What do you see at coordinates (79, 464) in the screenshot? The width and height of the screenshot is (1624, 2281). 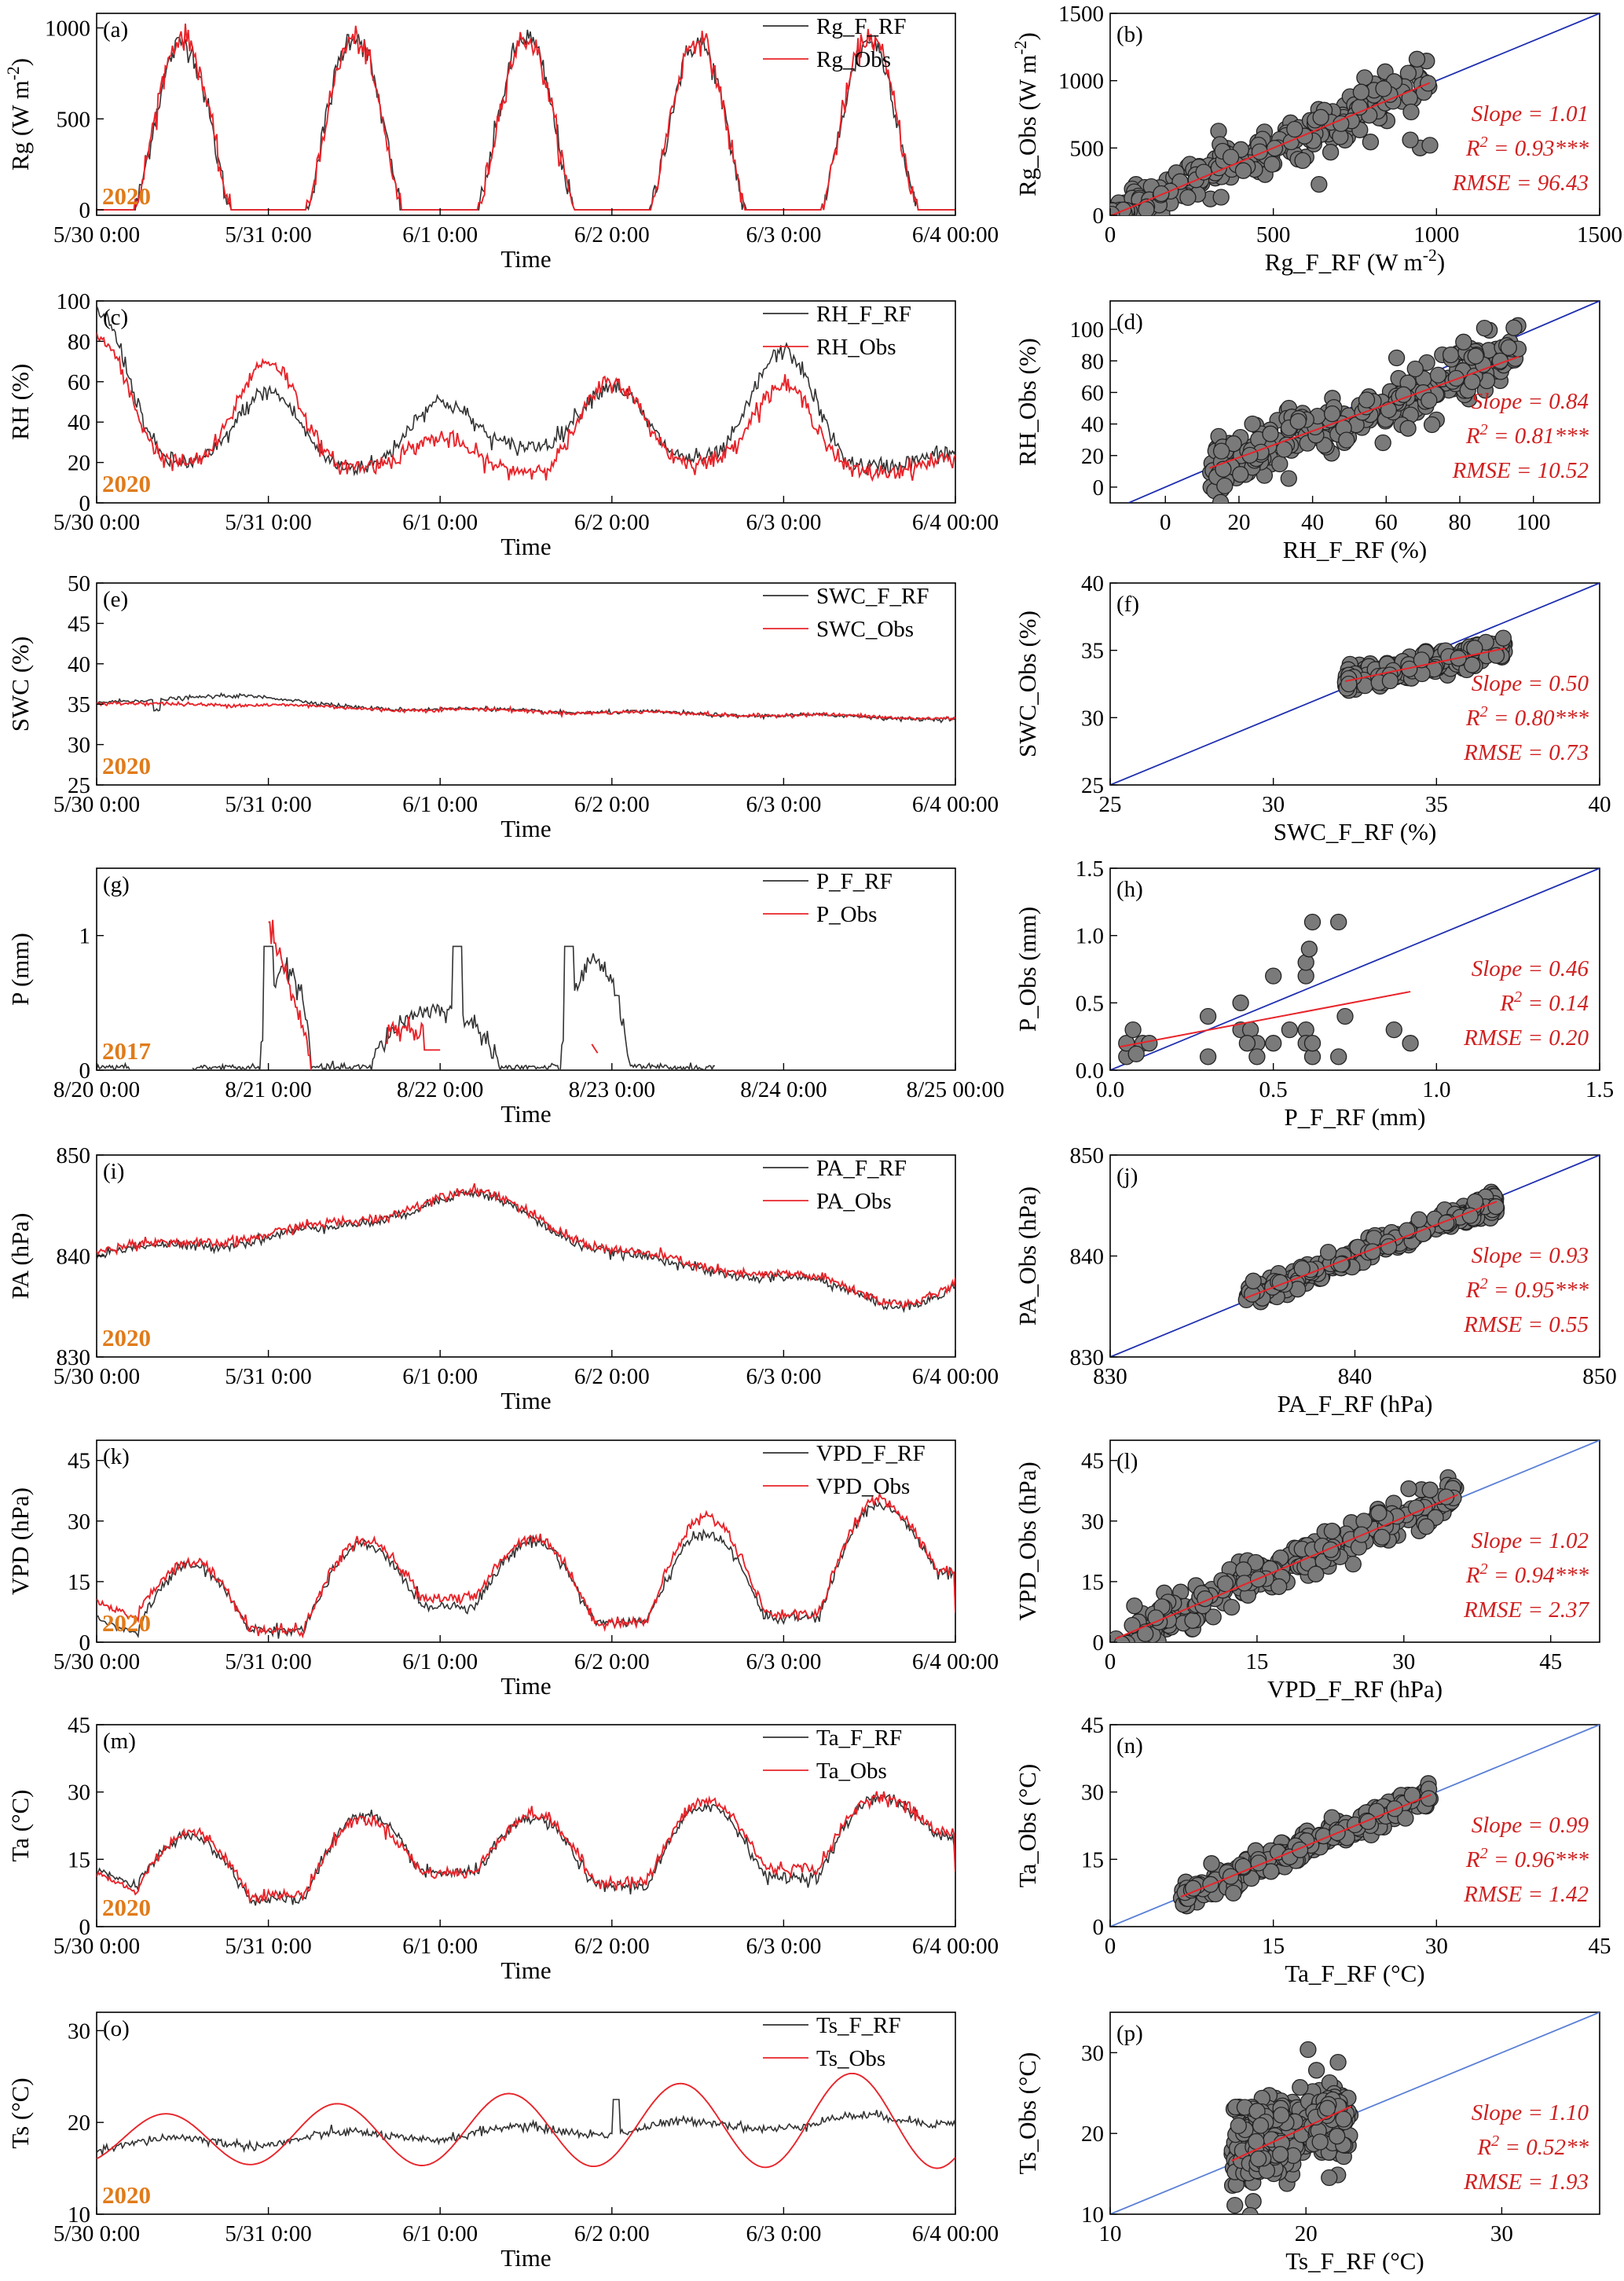 I see `y-tick-label: 20` at bounding box center [79, 464].